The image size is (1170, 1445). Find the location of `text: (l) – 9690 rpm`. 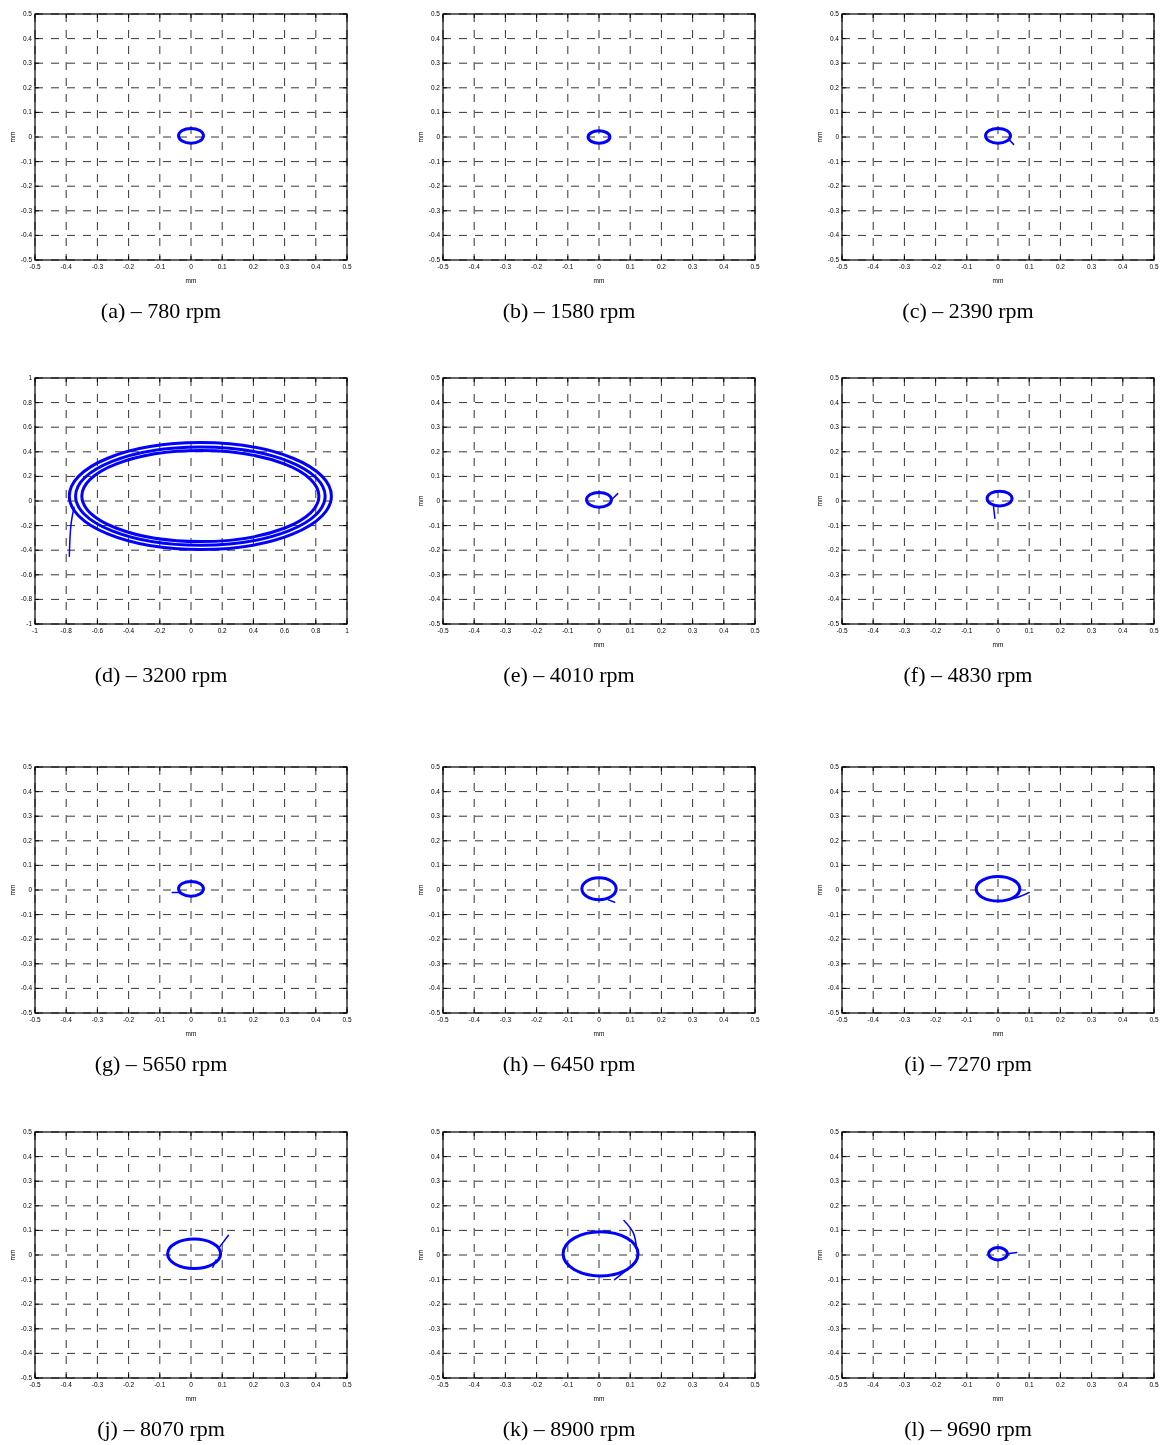

text: (l) – 9690 rpm is located at coordinates (968, 1428).